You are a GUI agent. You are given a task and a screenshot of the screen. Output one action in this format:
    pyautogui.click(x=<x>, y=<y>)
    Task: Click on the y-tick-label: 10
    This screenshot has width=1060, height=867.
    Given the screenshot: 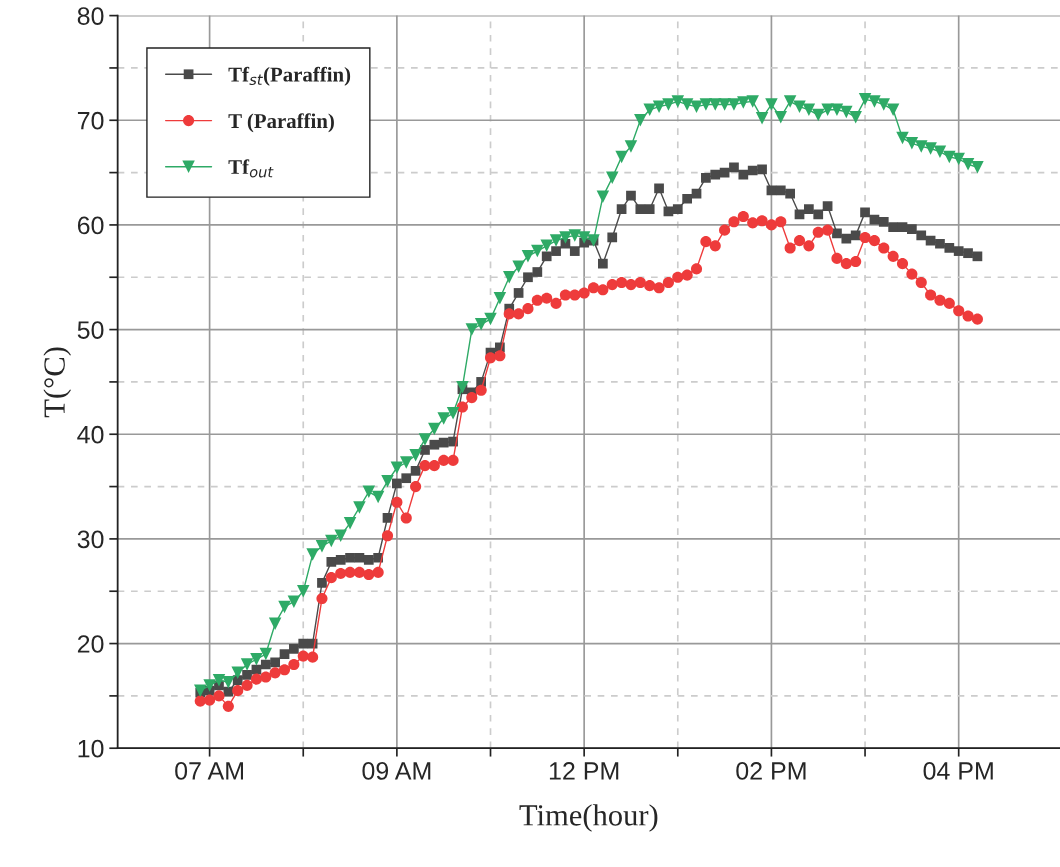 What is the action you would take?
    pyautogui.click(x=91, y=748)
    